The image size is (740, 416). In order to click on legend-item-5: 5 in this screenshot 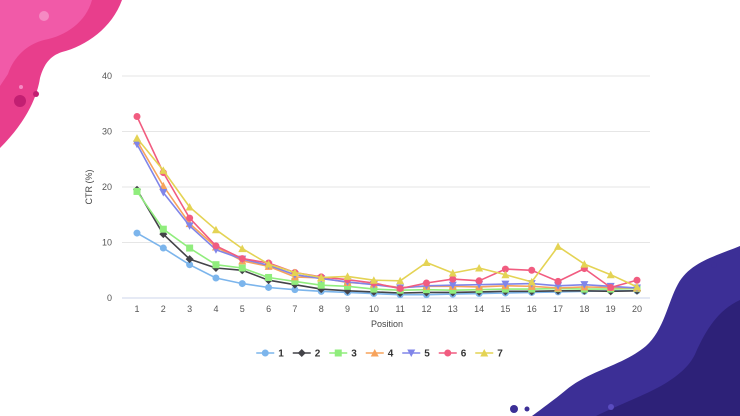, I will do `click(416, 354)`.